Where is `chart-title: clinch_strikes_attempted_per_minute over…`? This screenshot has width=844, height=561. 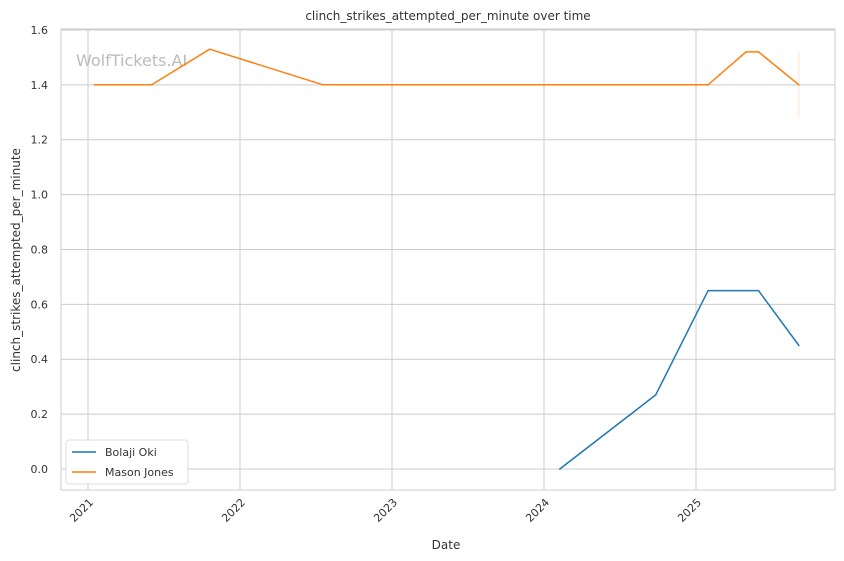
chart-title: clinch_strikes_attempted_per_minute over… is located at coordinates (447, 16).